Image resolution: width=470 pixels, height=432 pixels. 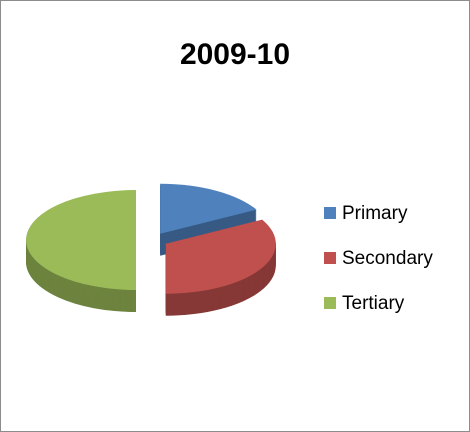 I want to click on legend-label: Secondary, so click(x=387, y=258).